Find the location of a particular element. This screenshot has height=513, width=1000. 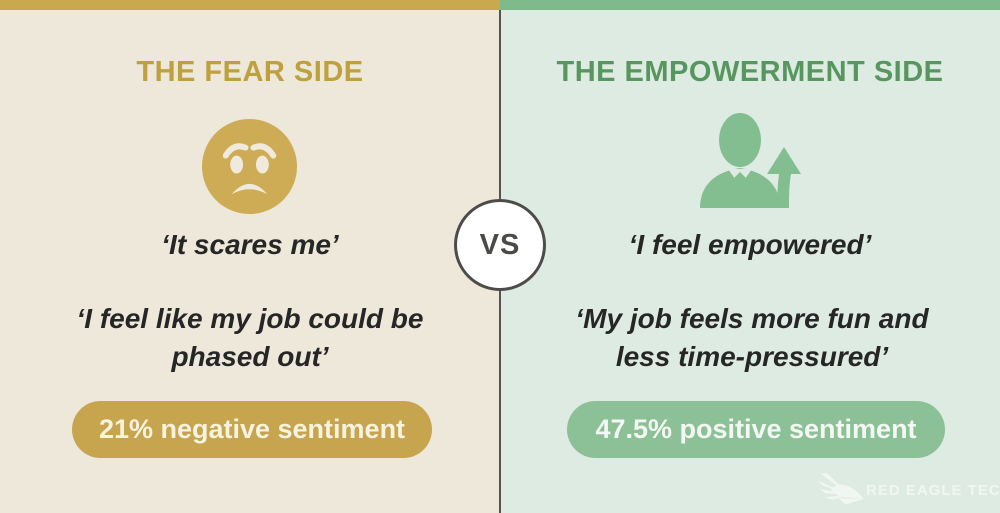

worried-face-icon is located at coordinates (249, 166).